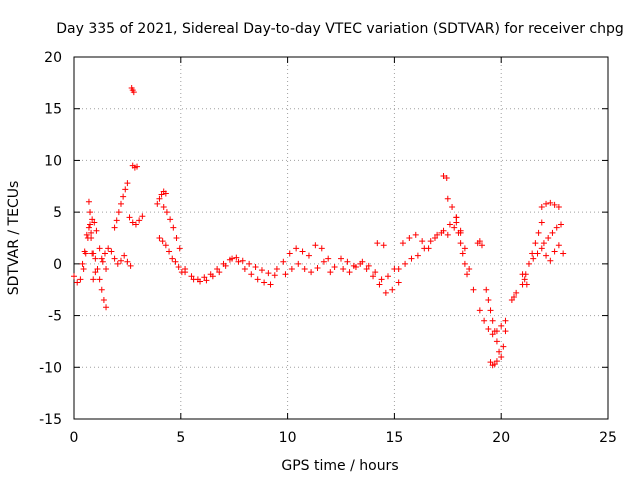 This screenshot has height=480, width=640. What do you see at coordinates (171, 227) in the screenshot?
I see `series-track-l` at bounding box center [171, 227].